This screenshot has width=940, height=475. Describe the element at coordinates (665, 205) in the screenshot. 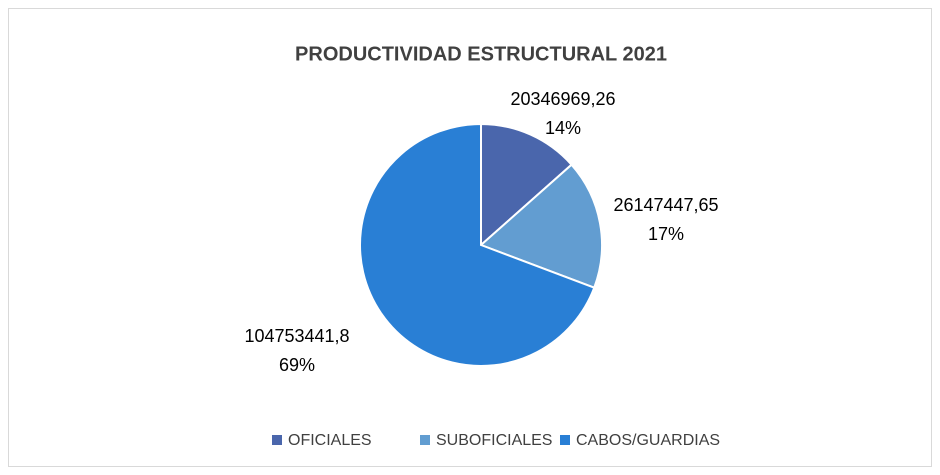

I see `data-label: 26147447,65` at that location.